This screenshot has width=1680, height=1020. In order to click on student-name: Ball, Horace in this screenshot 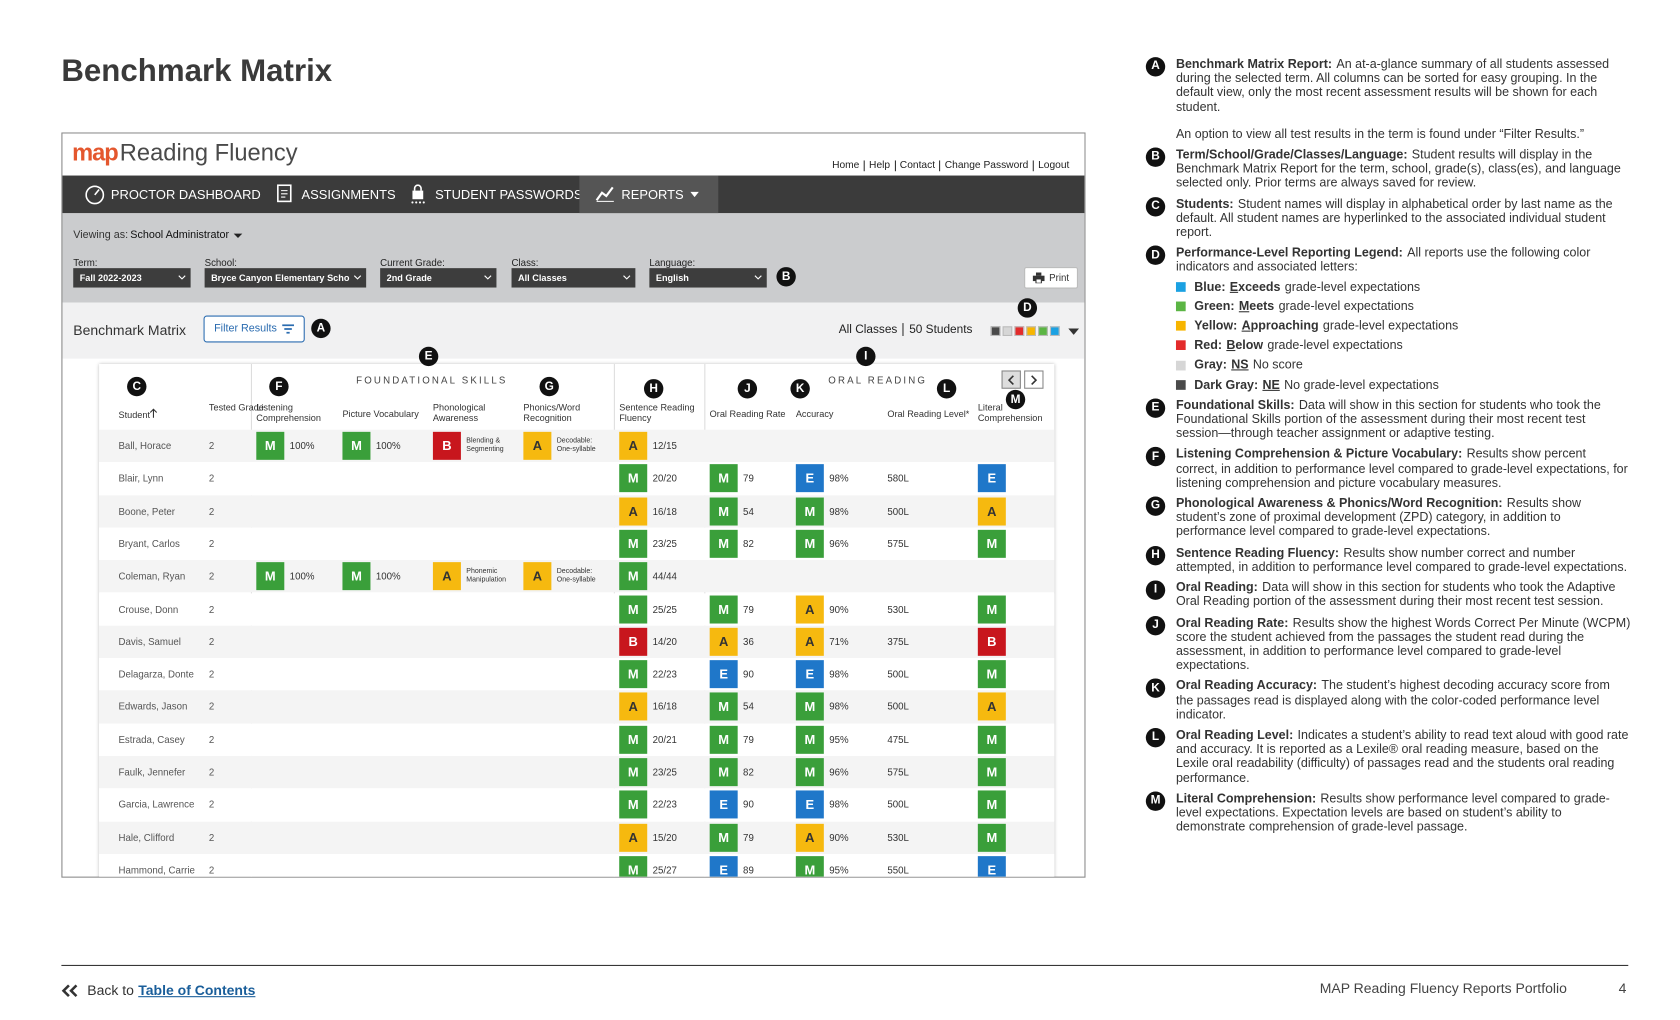, I will do `click(145, 446)`.